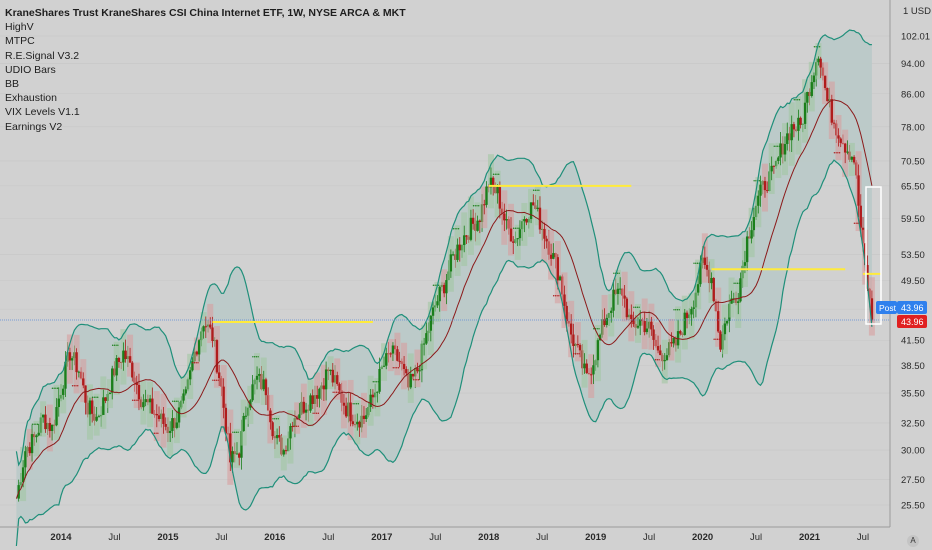 Image resolution: width=932 pixels, height=550 pixels. Describe the element at coordinates (42, 112) in the screenshot. I see `indicator-vix-levels: VIX Levels V1.1` at that location.